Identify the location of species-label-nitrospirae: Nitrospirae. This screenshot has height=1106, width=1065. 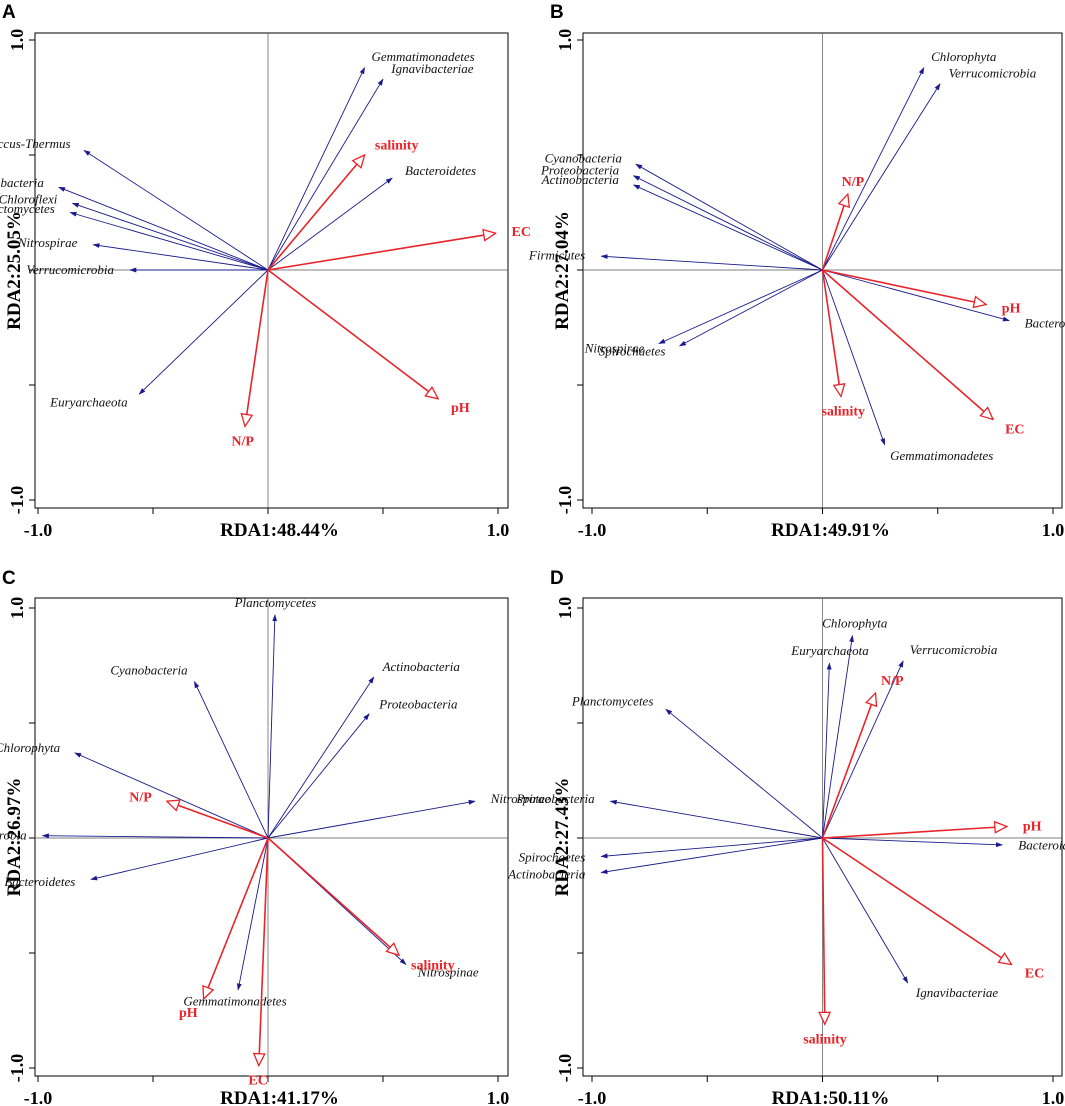
(614, 348).